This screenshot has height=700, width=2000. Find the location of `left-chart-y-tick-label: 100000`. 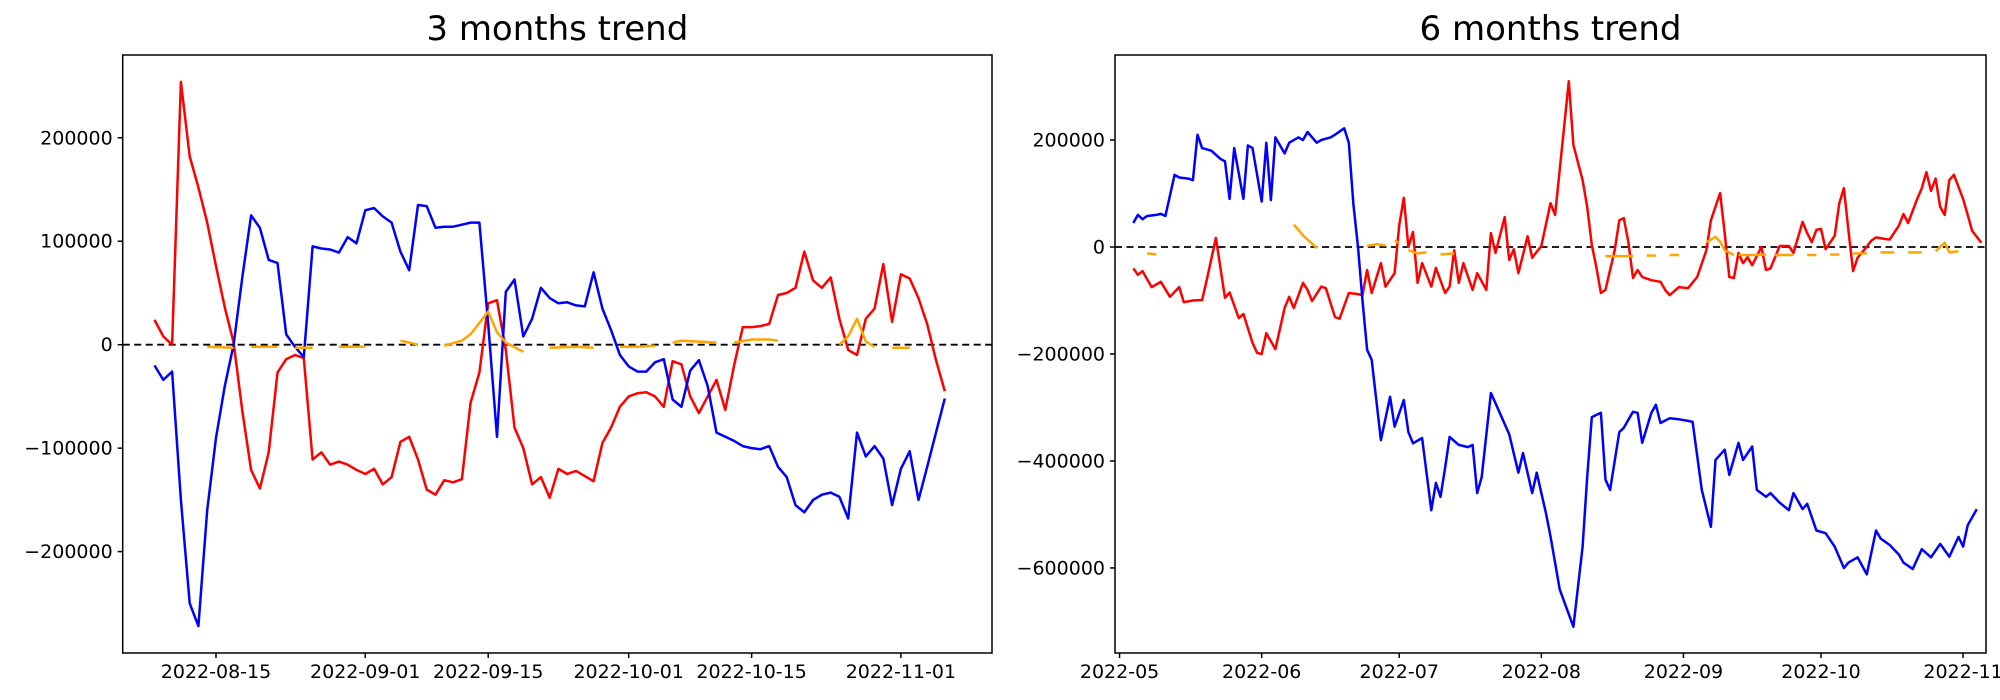

left-chart-y-tick-label: 100000 is located at coordinates (76, 242).